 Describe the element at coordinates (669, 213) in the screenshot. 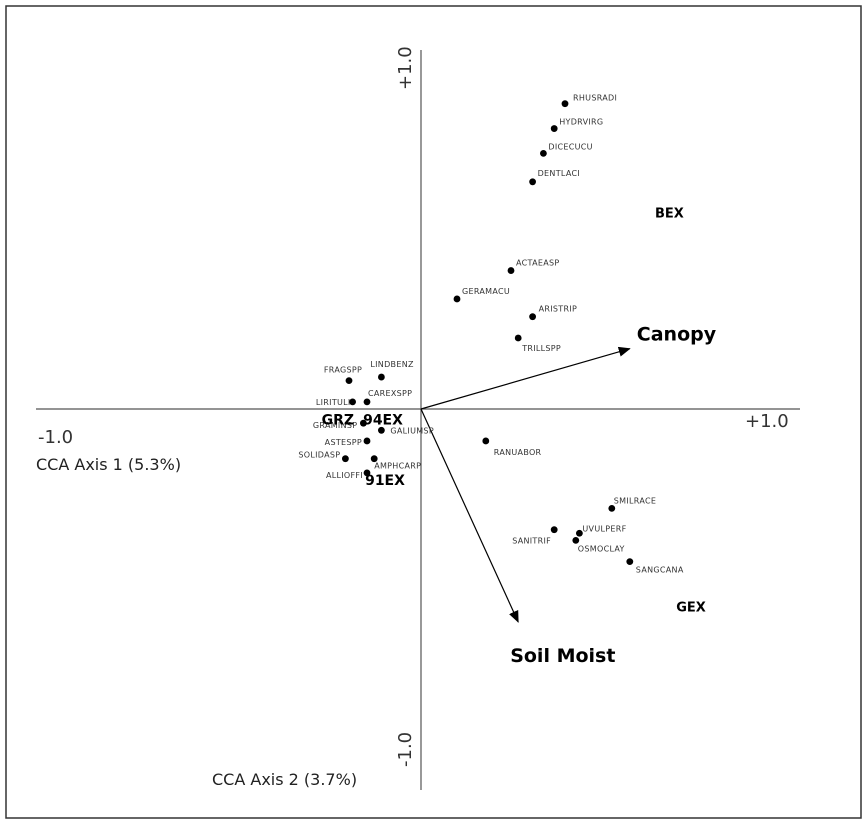

I see `treatment-label-bex: BEX` at that location.